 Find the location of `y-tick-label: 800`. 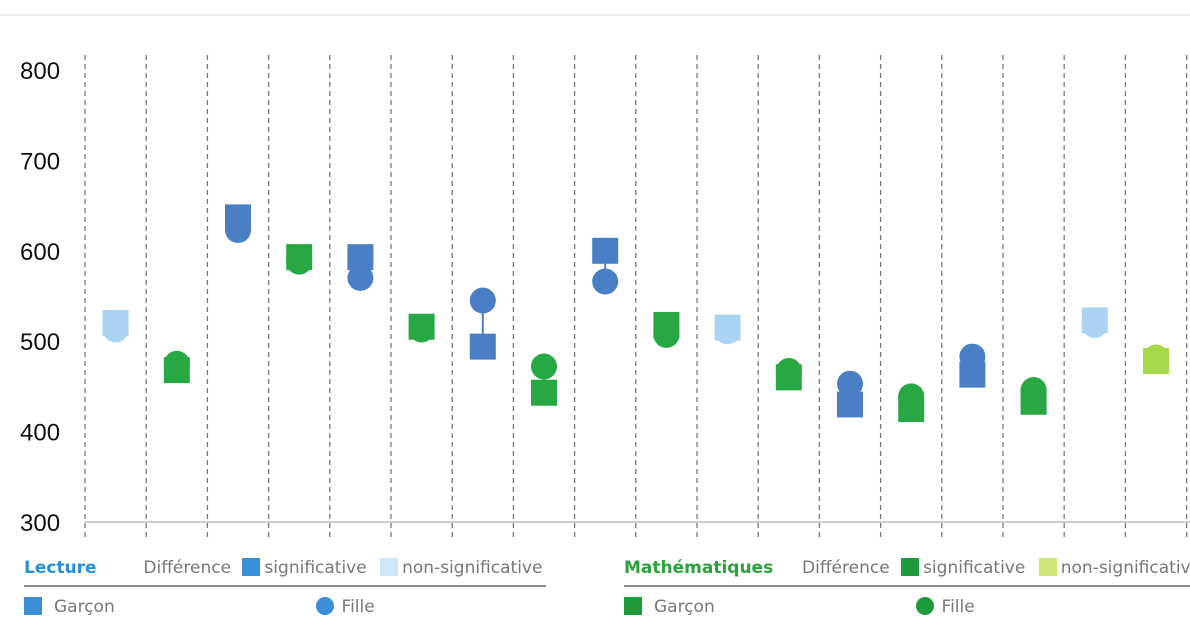

y-tick-label: 800 is located at coordinates (40, 71).